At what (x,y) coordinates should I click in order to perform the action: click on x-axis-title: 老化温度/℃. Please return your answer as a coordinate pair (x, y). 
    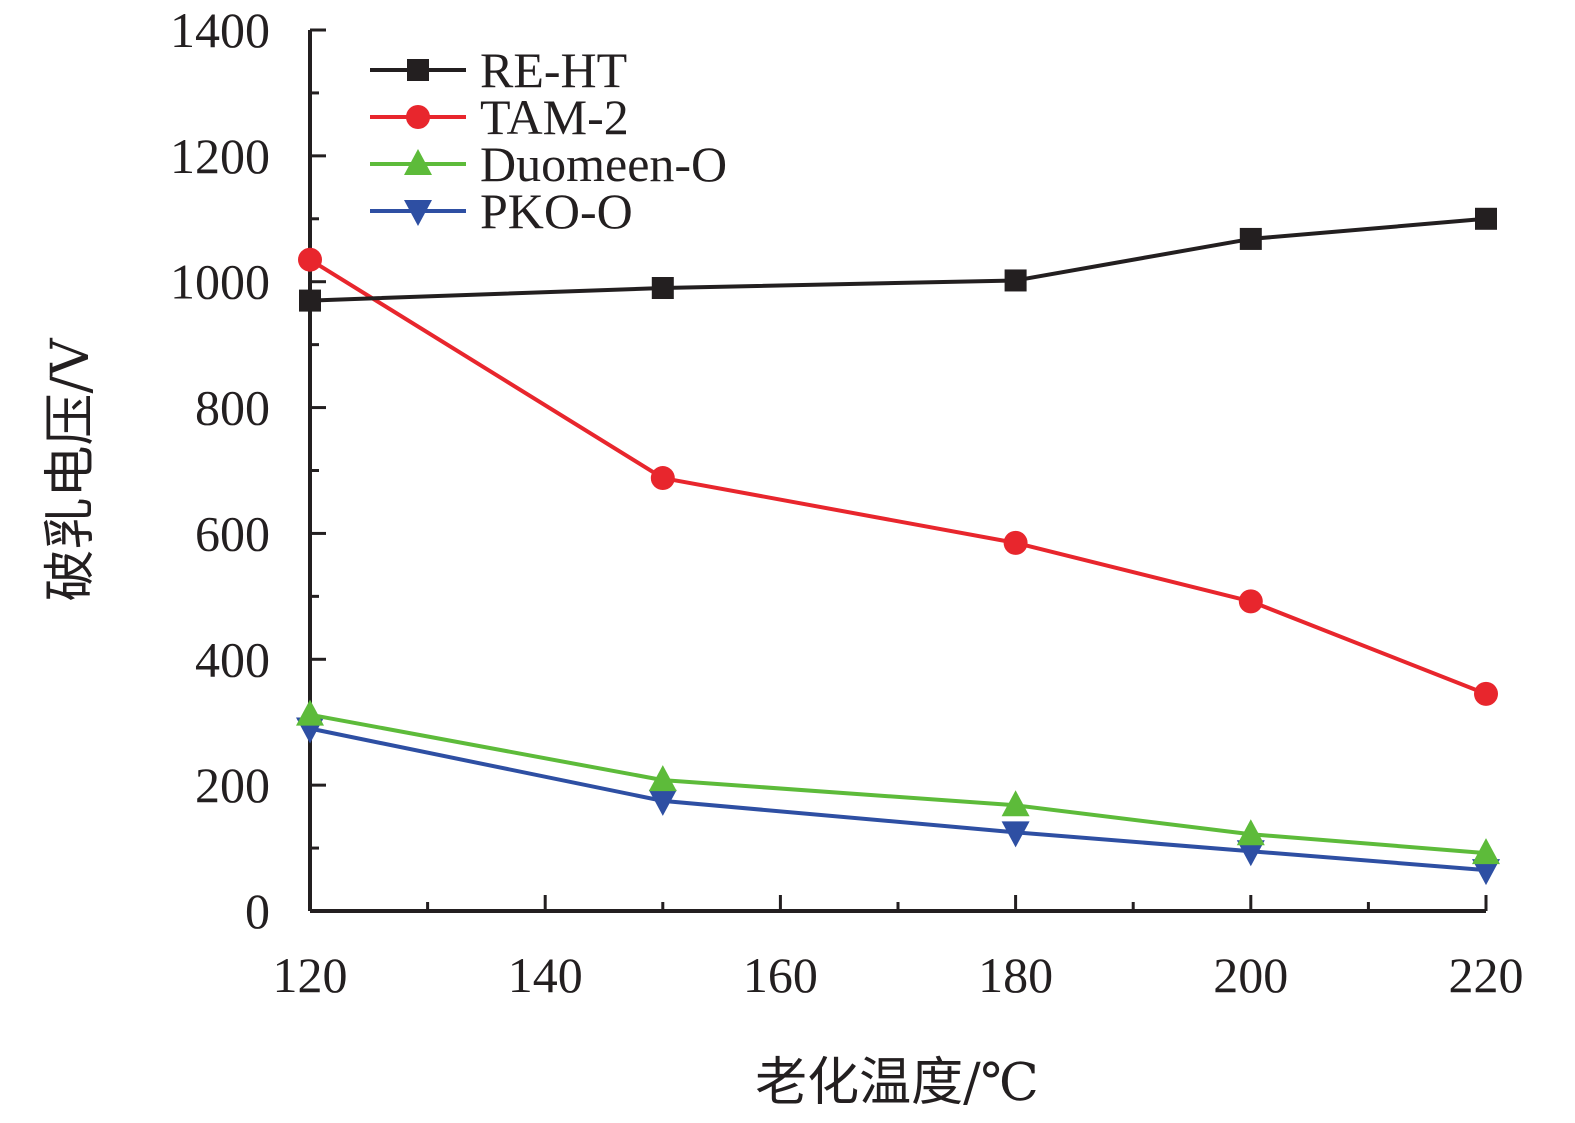
    Looking at the image, I should click on (897, 1083).